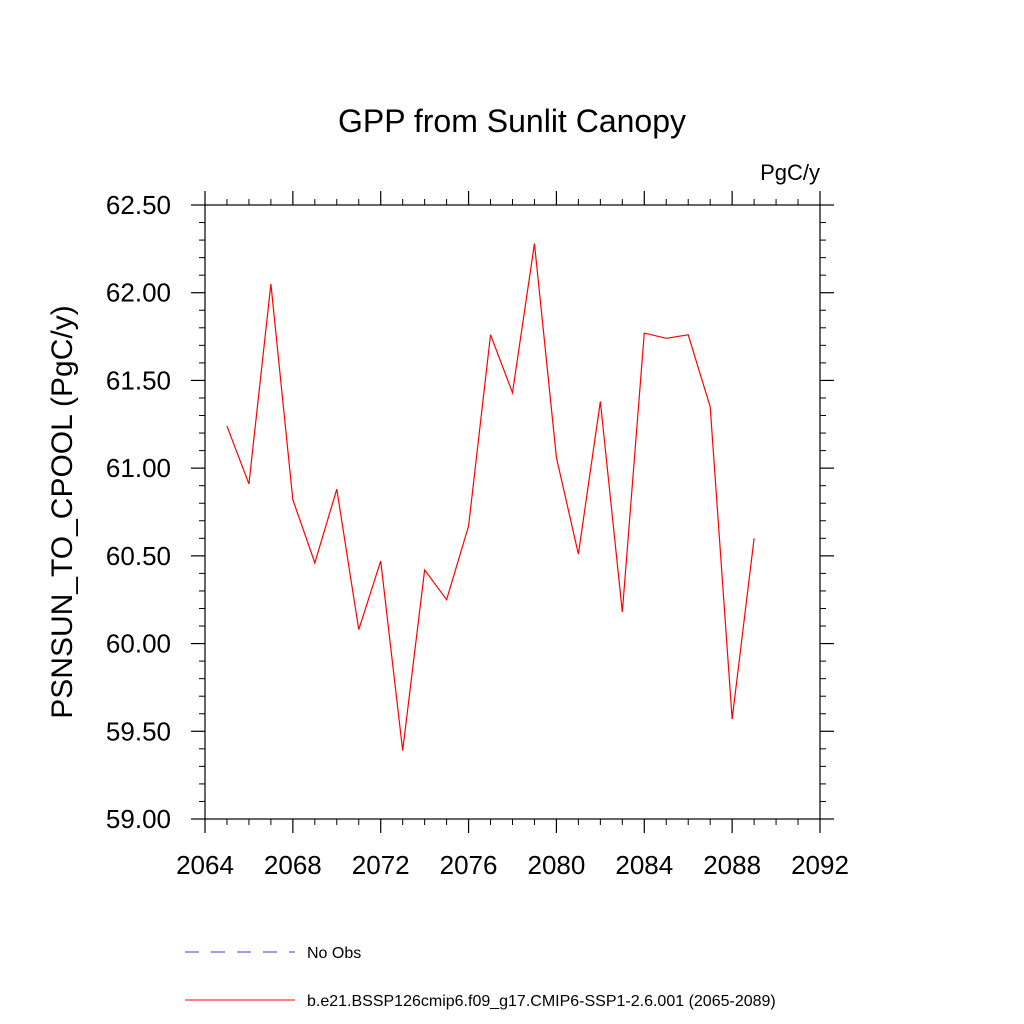 The width and height of the screenshot is (1024, 1024). What do you see at coordinates (62, 511) in the screenshot?
I see `y-axis-label: PSNSUN_TO_CPOOL (PgC/y)` at bounding box center [62, 511].